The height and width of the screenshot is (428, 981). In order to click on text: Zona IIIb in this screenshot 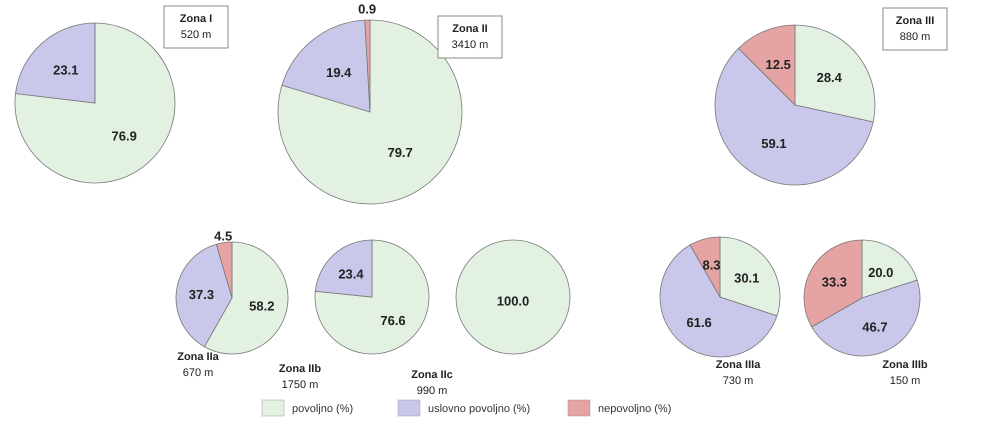, I will do `click(905, 365)`.